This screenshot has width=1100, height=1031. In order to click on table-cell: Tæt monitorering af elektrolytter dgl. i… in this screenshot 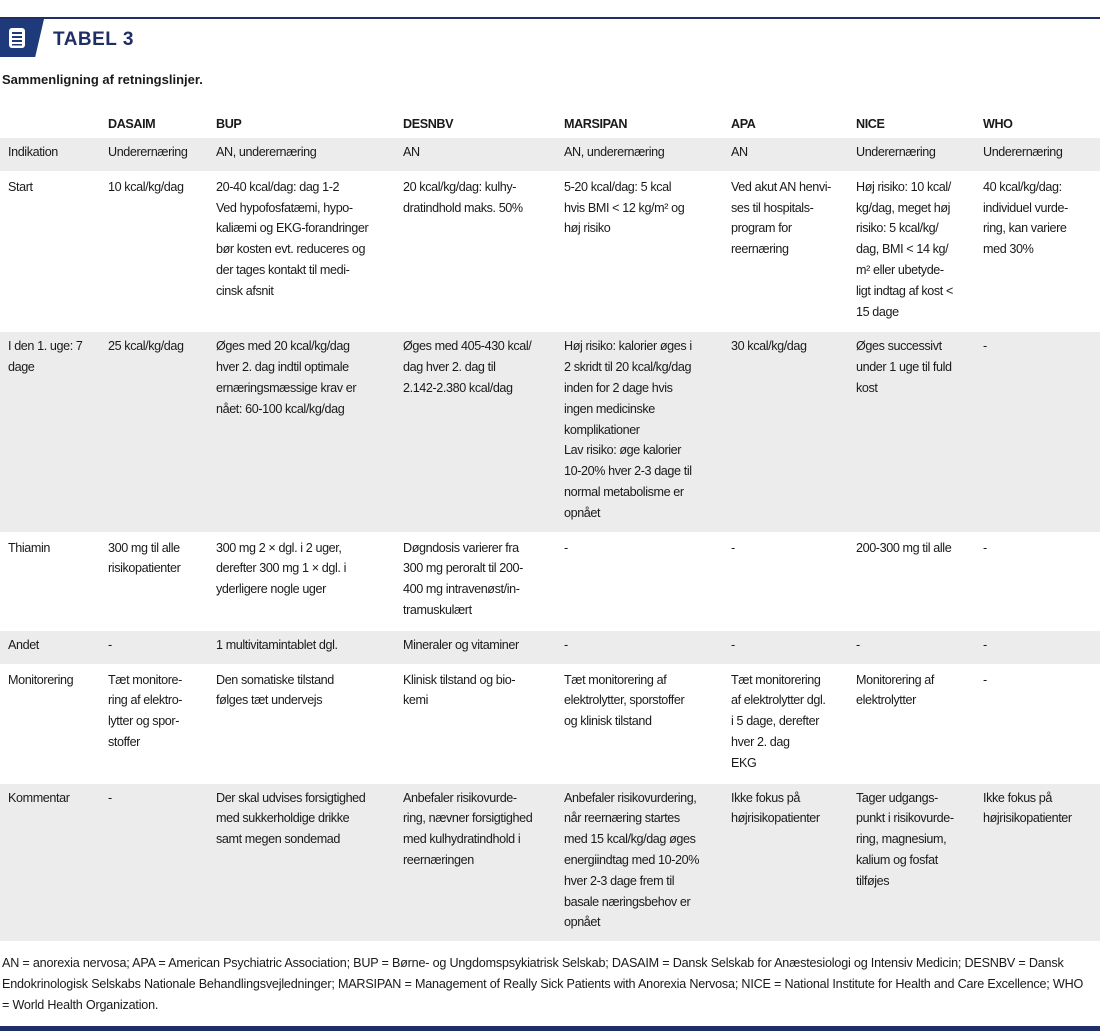, I will do `click(785, 723)`.